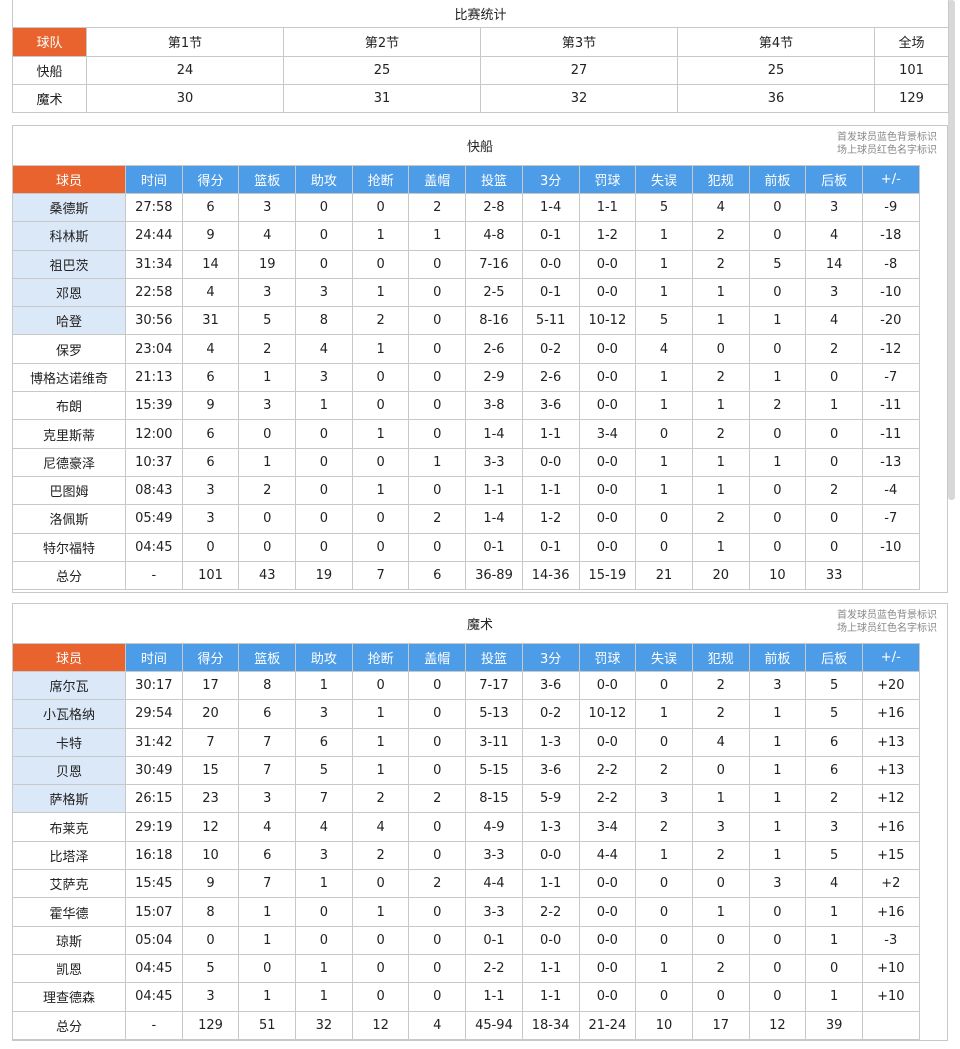 The image size is (960, 1049). What do you see at coordinates (494, 236) in the screenshot?
I see `cell: 4-8` at bounding box center [494, 236].